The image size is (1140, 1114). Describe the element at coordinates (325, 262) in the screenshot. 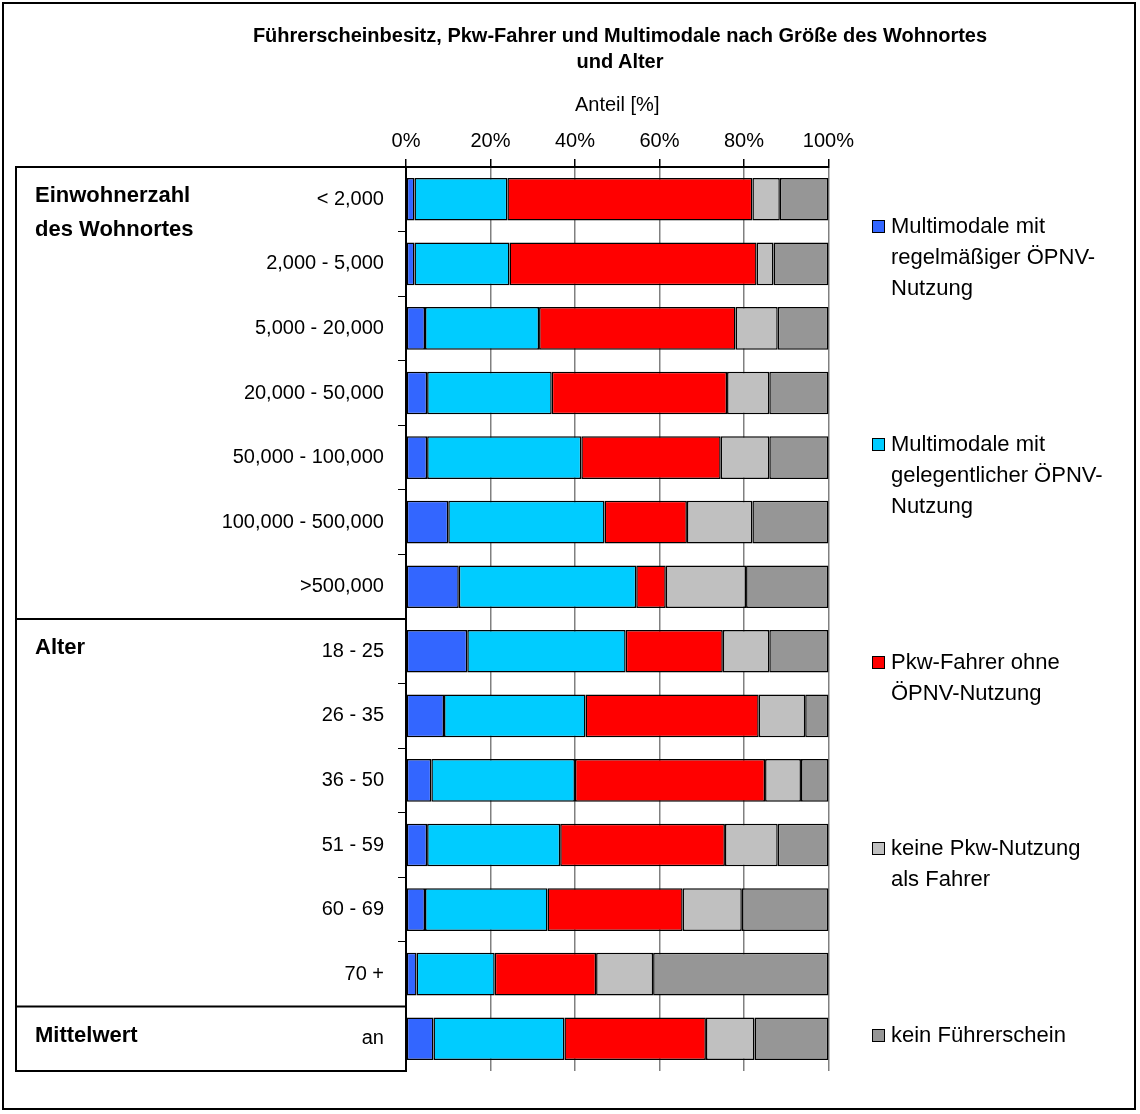

I see `y-tick-label: 2,000 - 5,000` at that location.